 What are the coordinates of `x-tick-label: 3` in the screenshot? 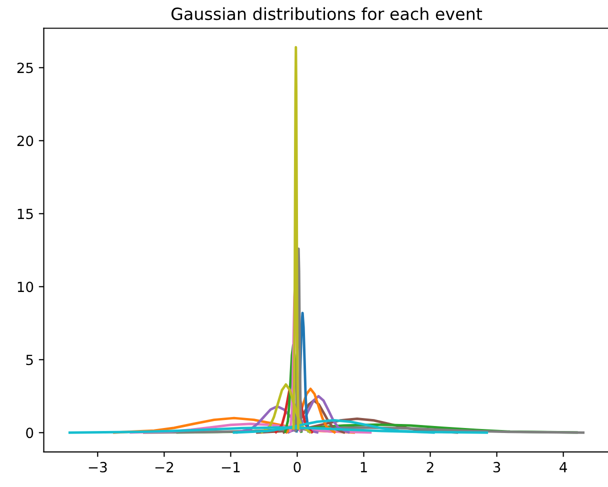 It's located at (496, 467).